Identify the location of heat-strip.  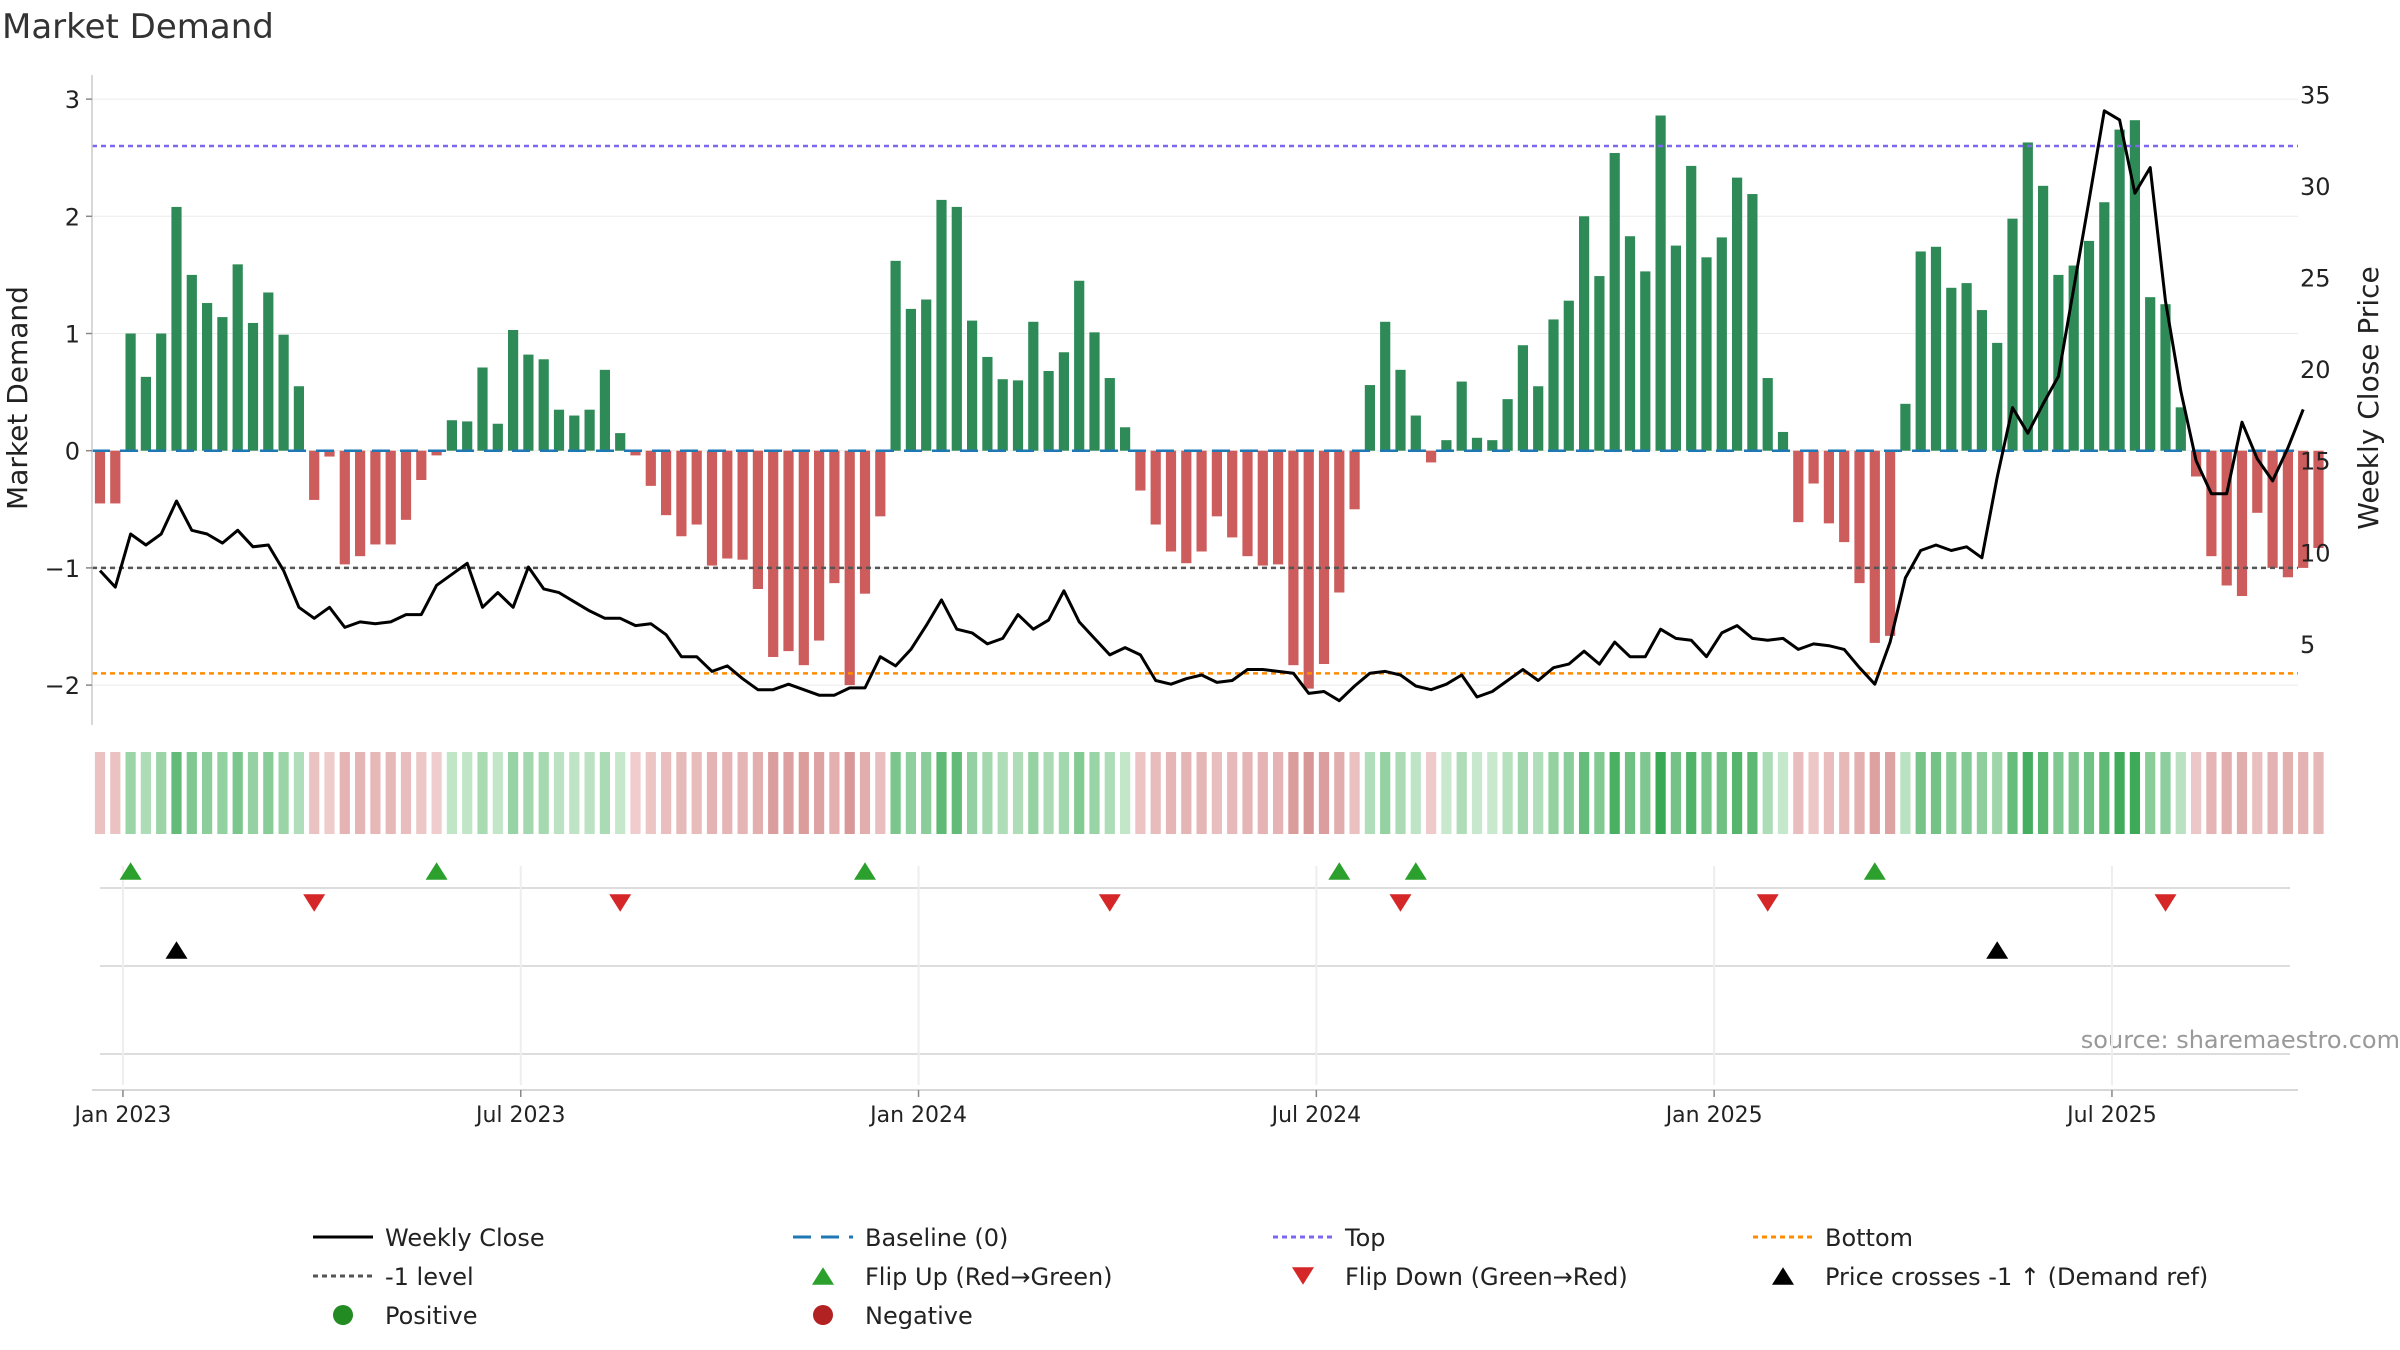
(1209, 793).